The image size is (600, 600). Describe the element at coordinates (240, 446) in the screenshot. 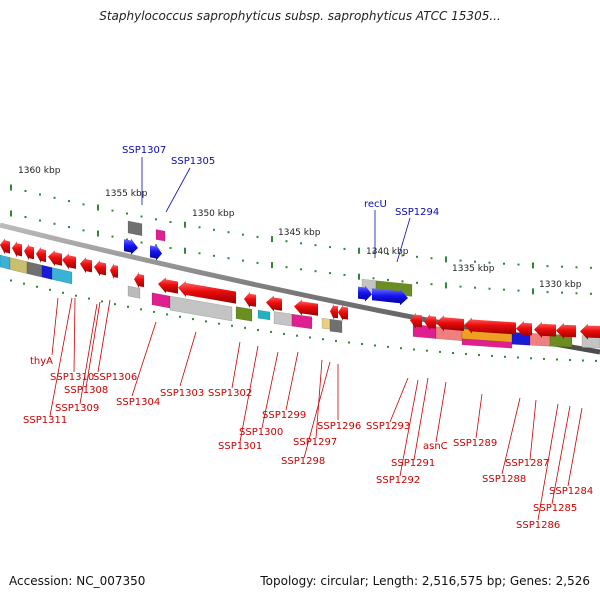

I see `gene-label-ssp1301: SSP1301` at that location.